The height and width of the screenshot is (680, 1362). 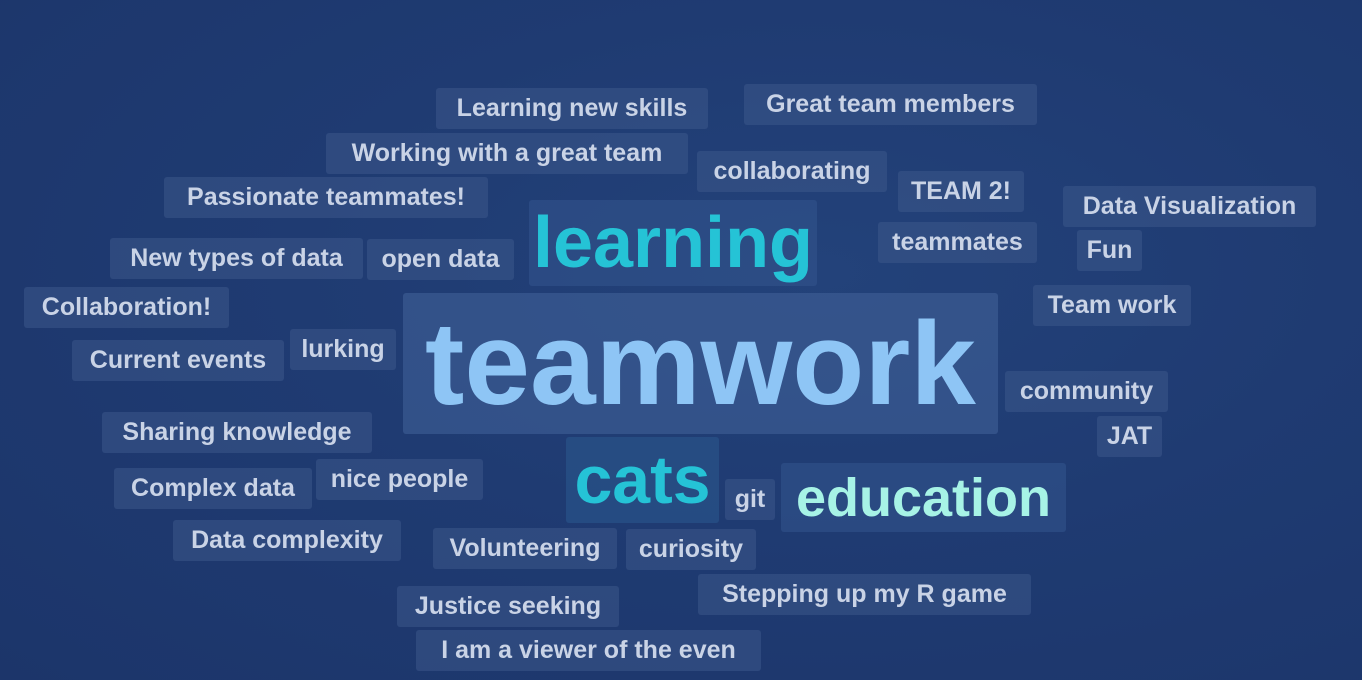 What do you see at coordinates (507, 153) in the screenshot?
I see `word-working-with-a-great-team: Working with a great team` at bounding box center [507, 153].